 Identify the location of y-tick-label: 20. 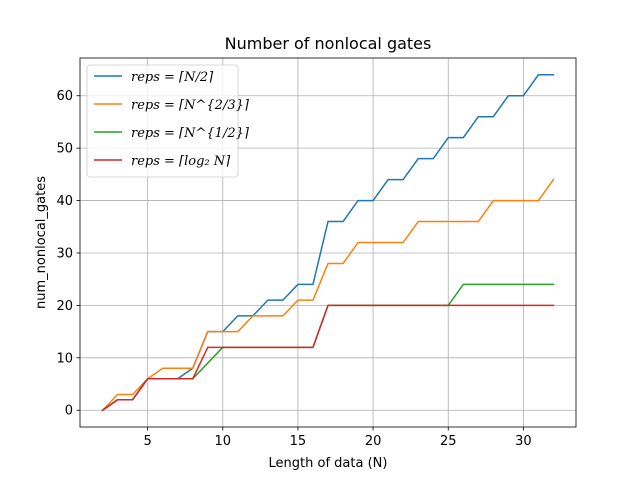
(64, 306).